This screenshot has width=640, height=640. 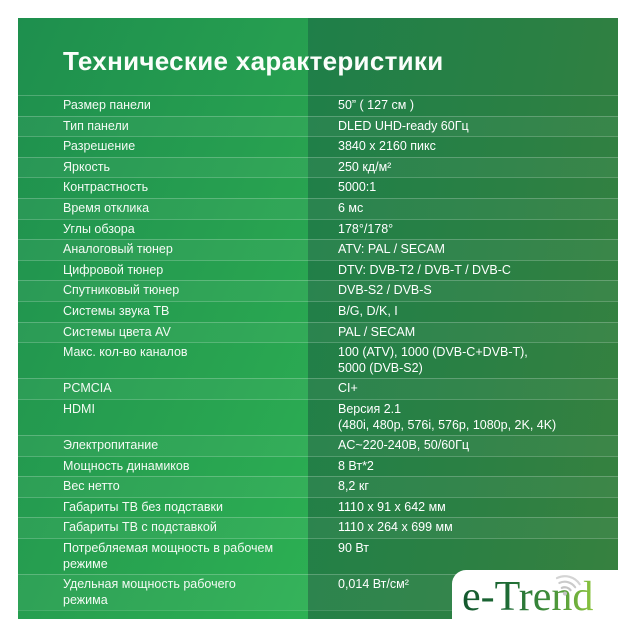 I want to click on table-row: Контрастность 5000:1, so click(x=318, y=187).